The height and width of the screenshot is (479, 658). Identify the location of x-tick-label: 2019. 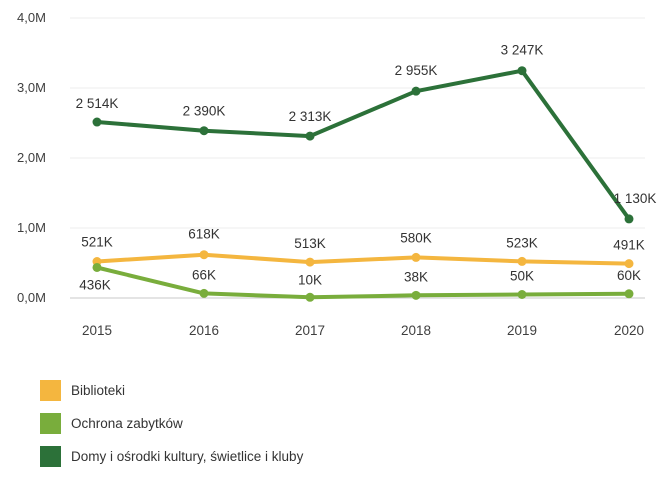
(522, 330).